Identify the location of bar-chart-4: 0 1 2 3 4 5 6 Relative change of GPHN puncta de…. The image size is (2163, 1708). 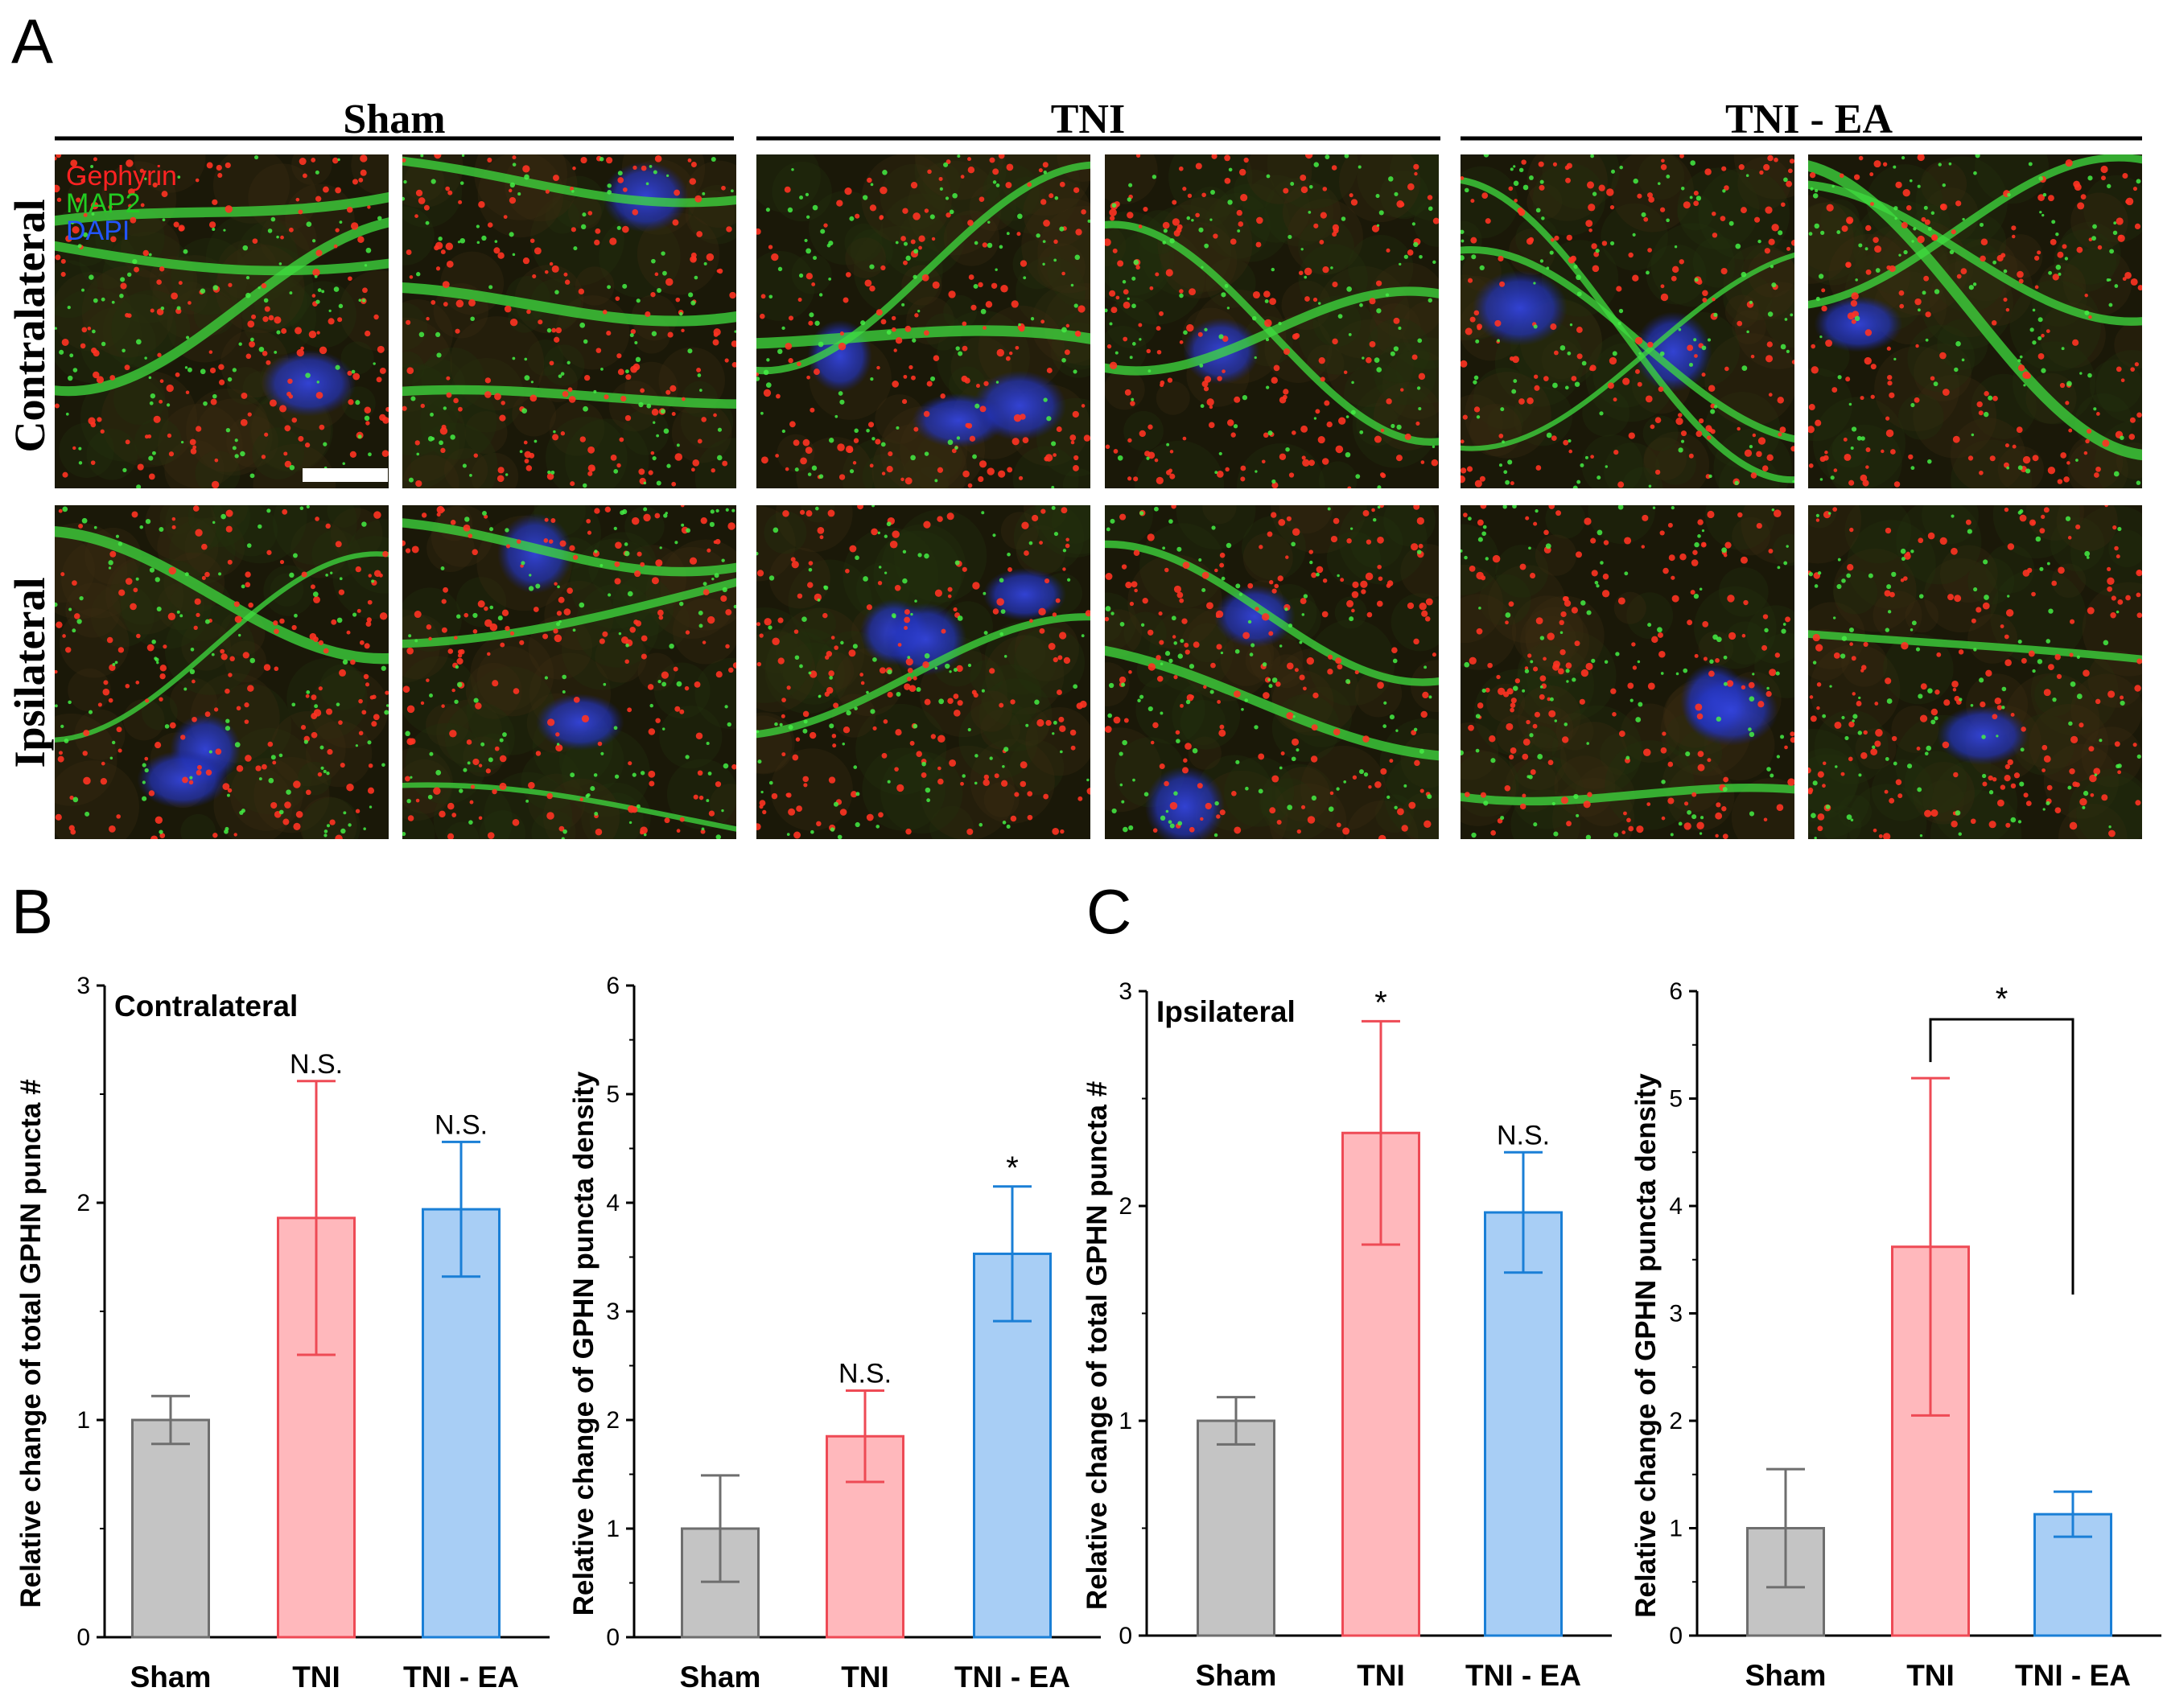
(1895, 1335).